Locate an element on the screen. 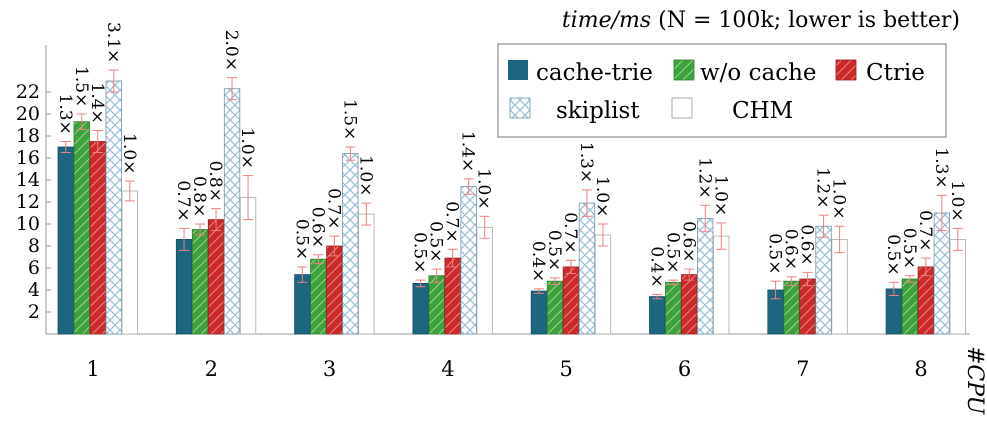 Image resolution: width=987 pixels, height=424 pixels. ratio-label-ctrie: 0.8× is located at coordinates (215, 181).